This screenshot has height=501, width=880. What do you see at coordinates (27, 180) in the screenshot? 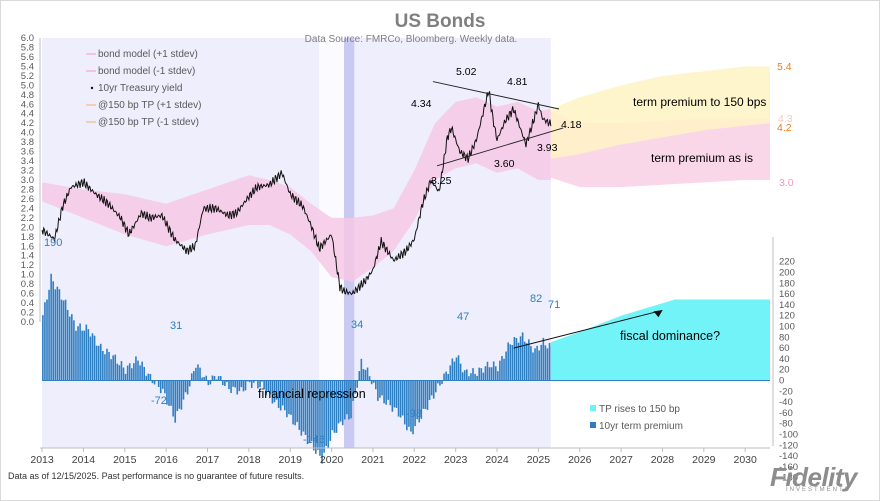
I see `left-axis-tick-label: 3.0` at bounding box center [27, 180].